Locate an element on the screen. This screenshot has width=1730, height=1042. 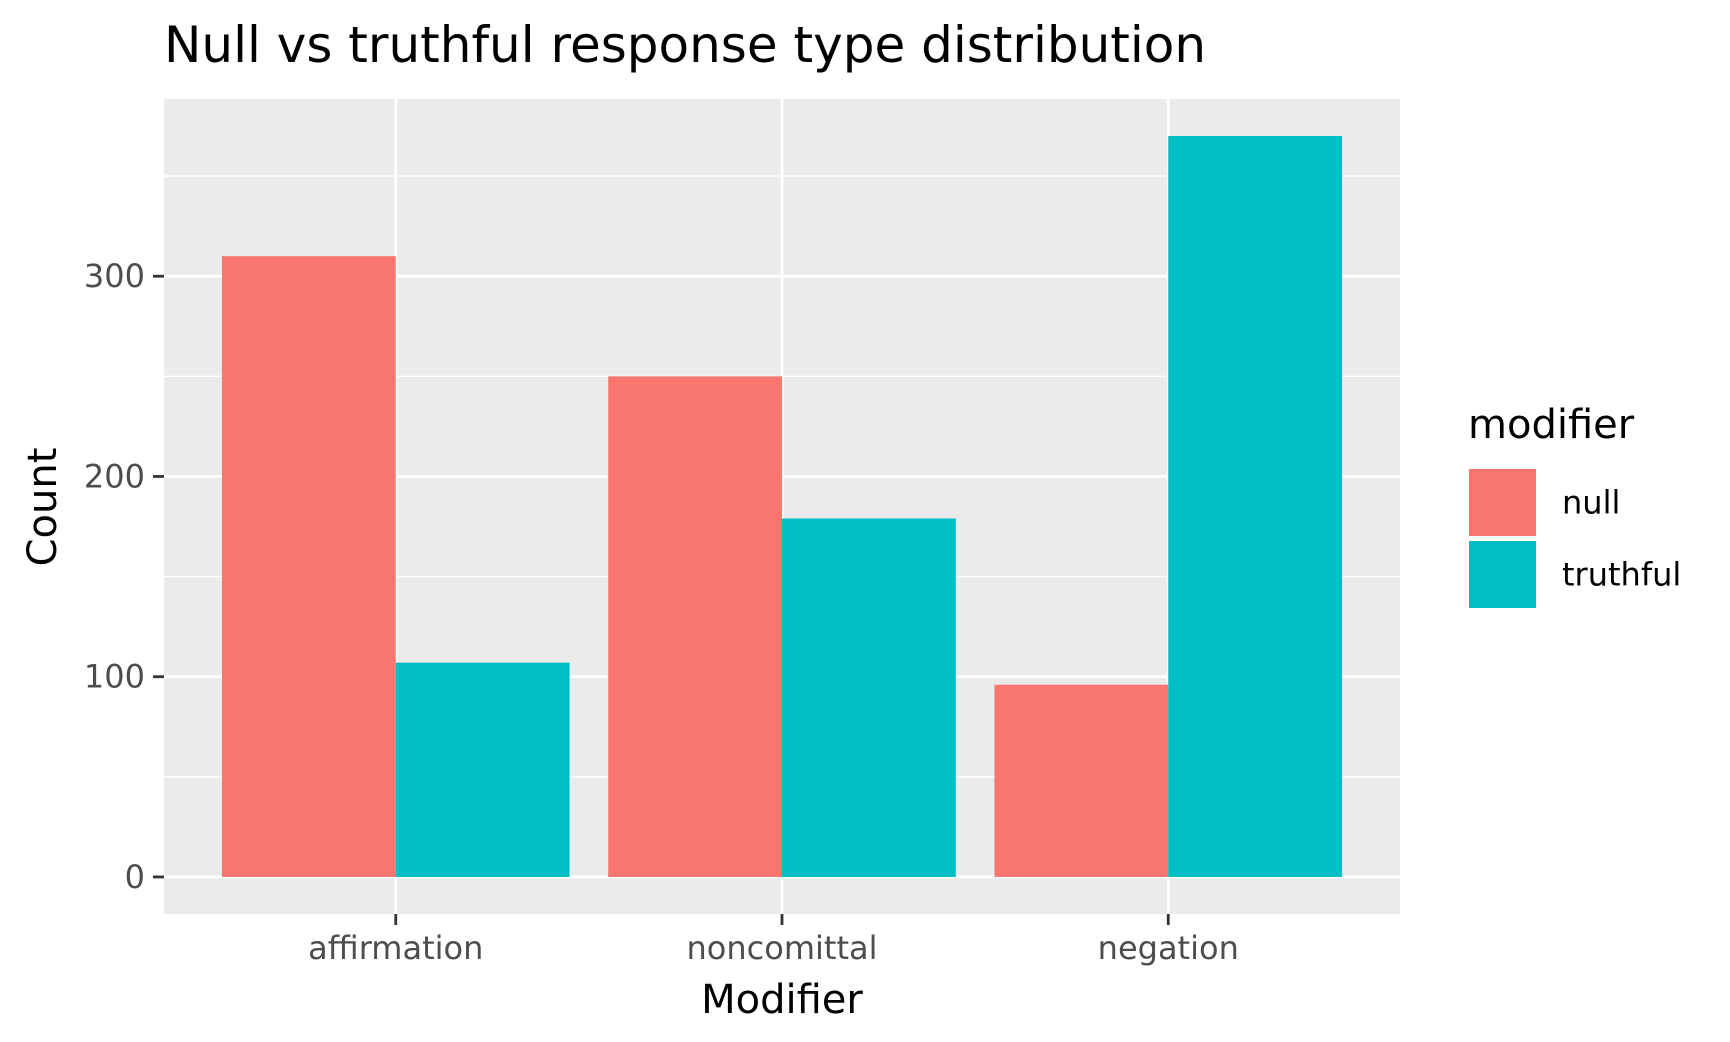
legend-label-null: null is located at coordinates (1591, 503).